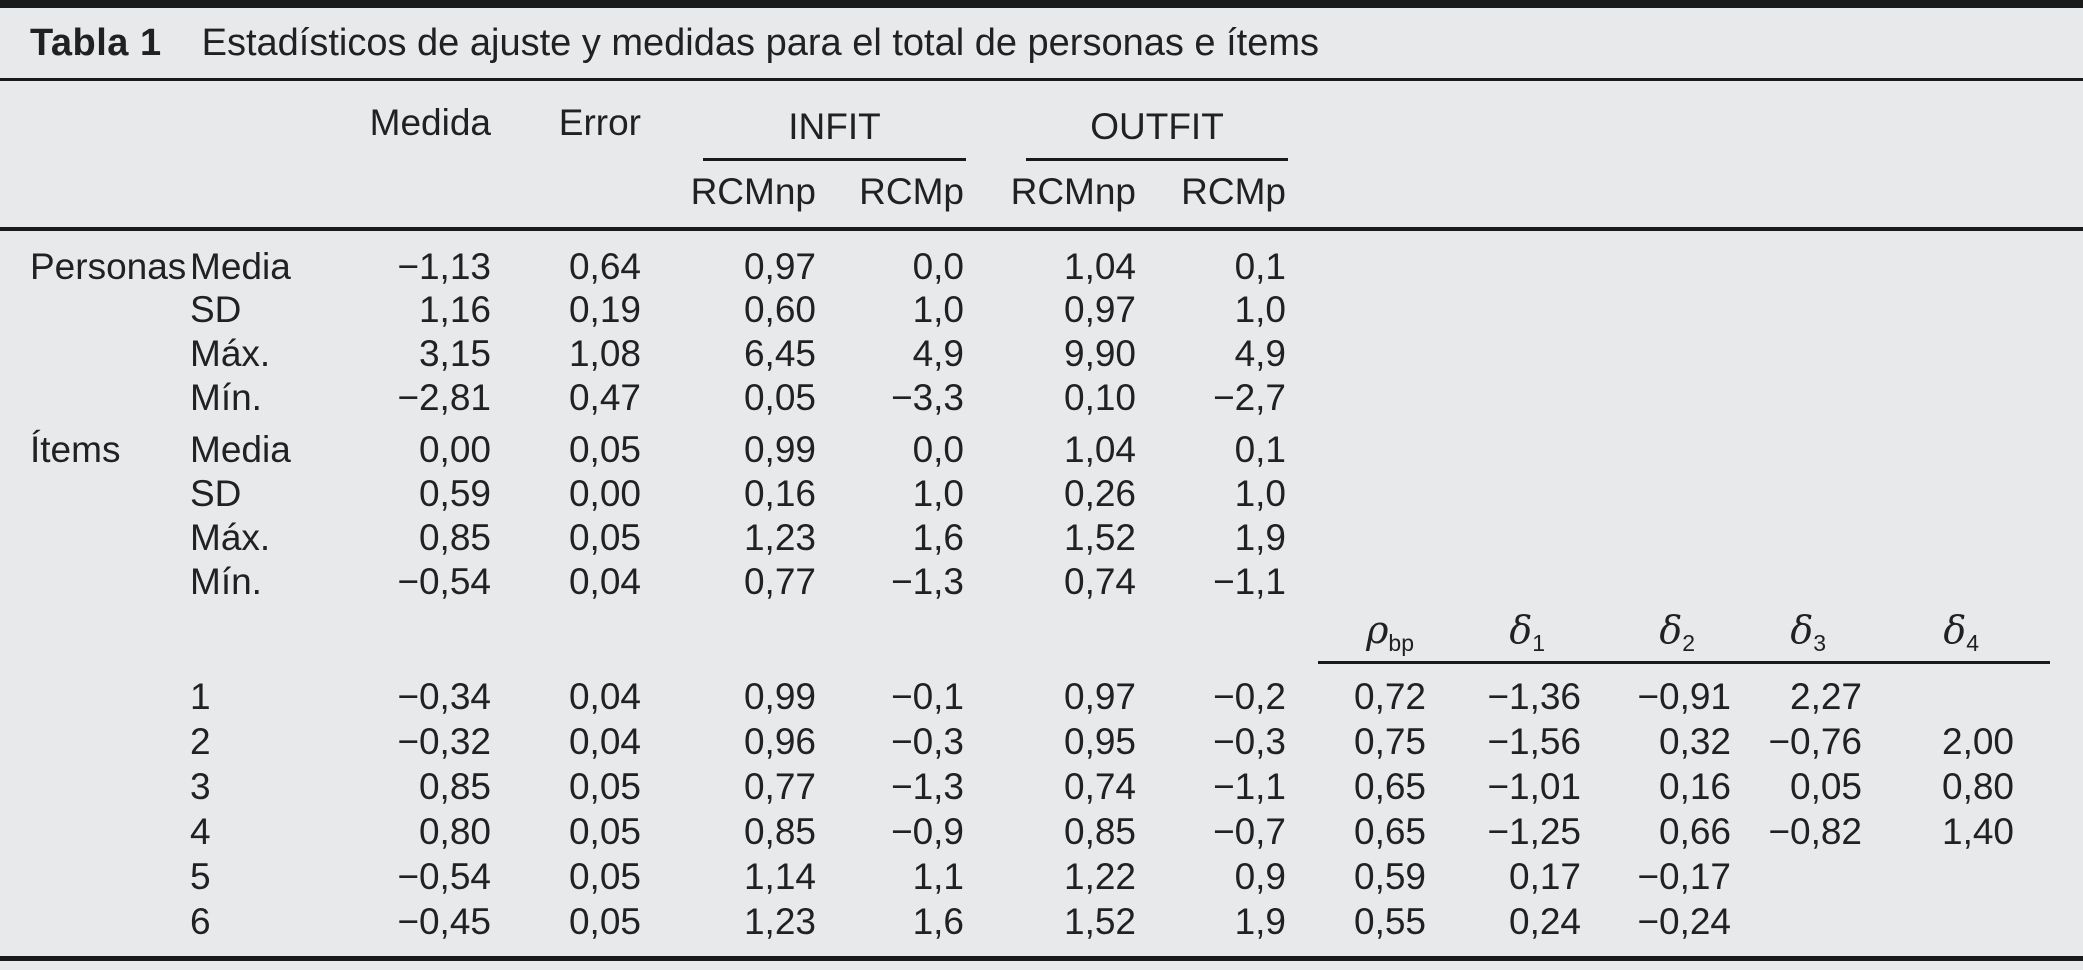  Describe the element at coordinates (1695, 741) in the screenshot. I see `cell-delta-2: 0,32` at that location.